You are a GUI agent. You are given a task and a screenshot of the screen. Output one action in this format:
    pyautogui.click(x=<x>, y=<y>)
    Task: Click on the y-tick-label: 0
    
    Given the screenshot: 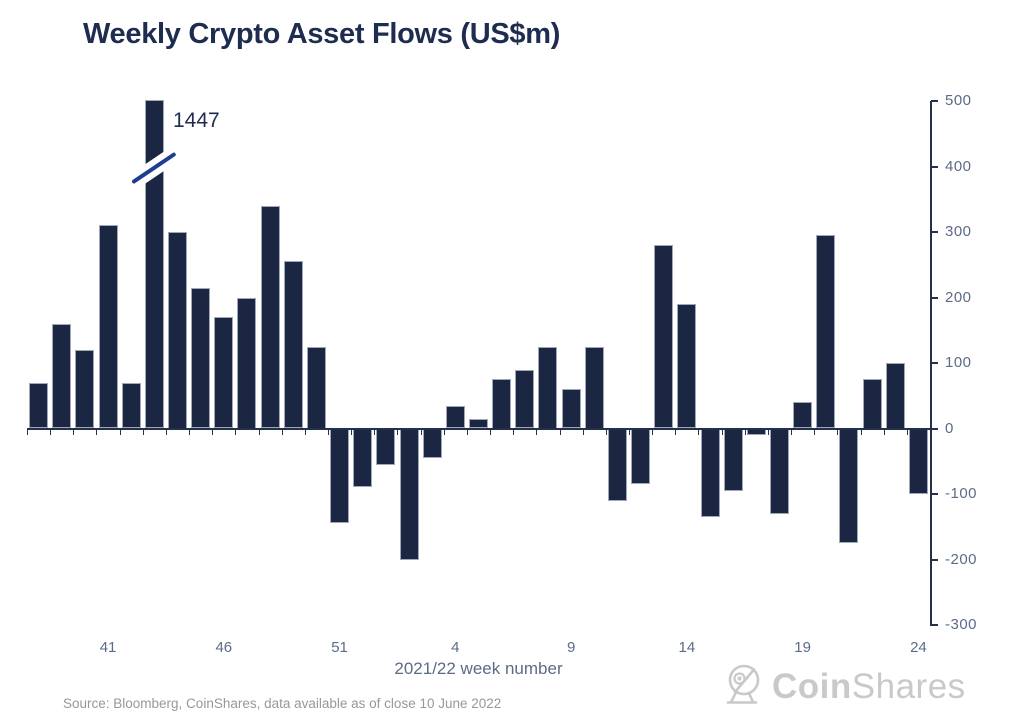 What is the action you would take?
    pyautogui.click(x=949, y=428)
    